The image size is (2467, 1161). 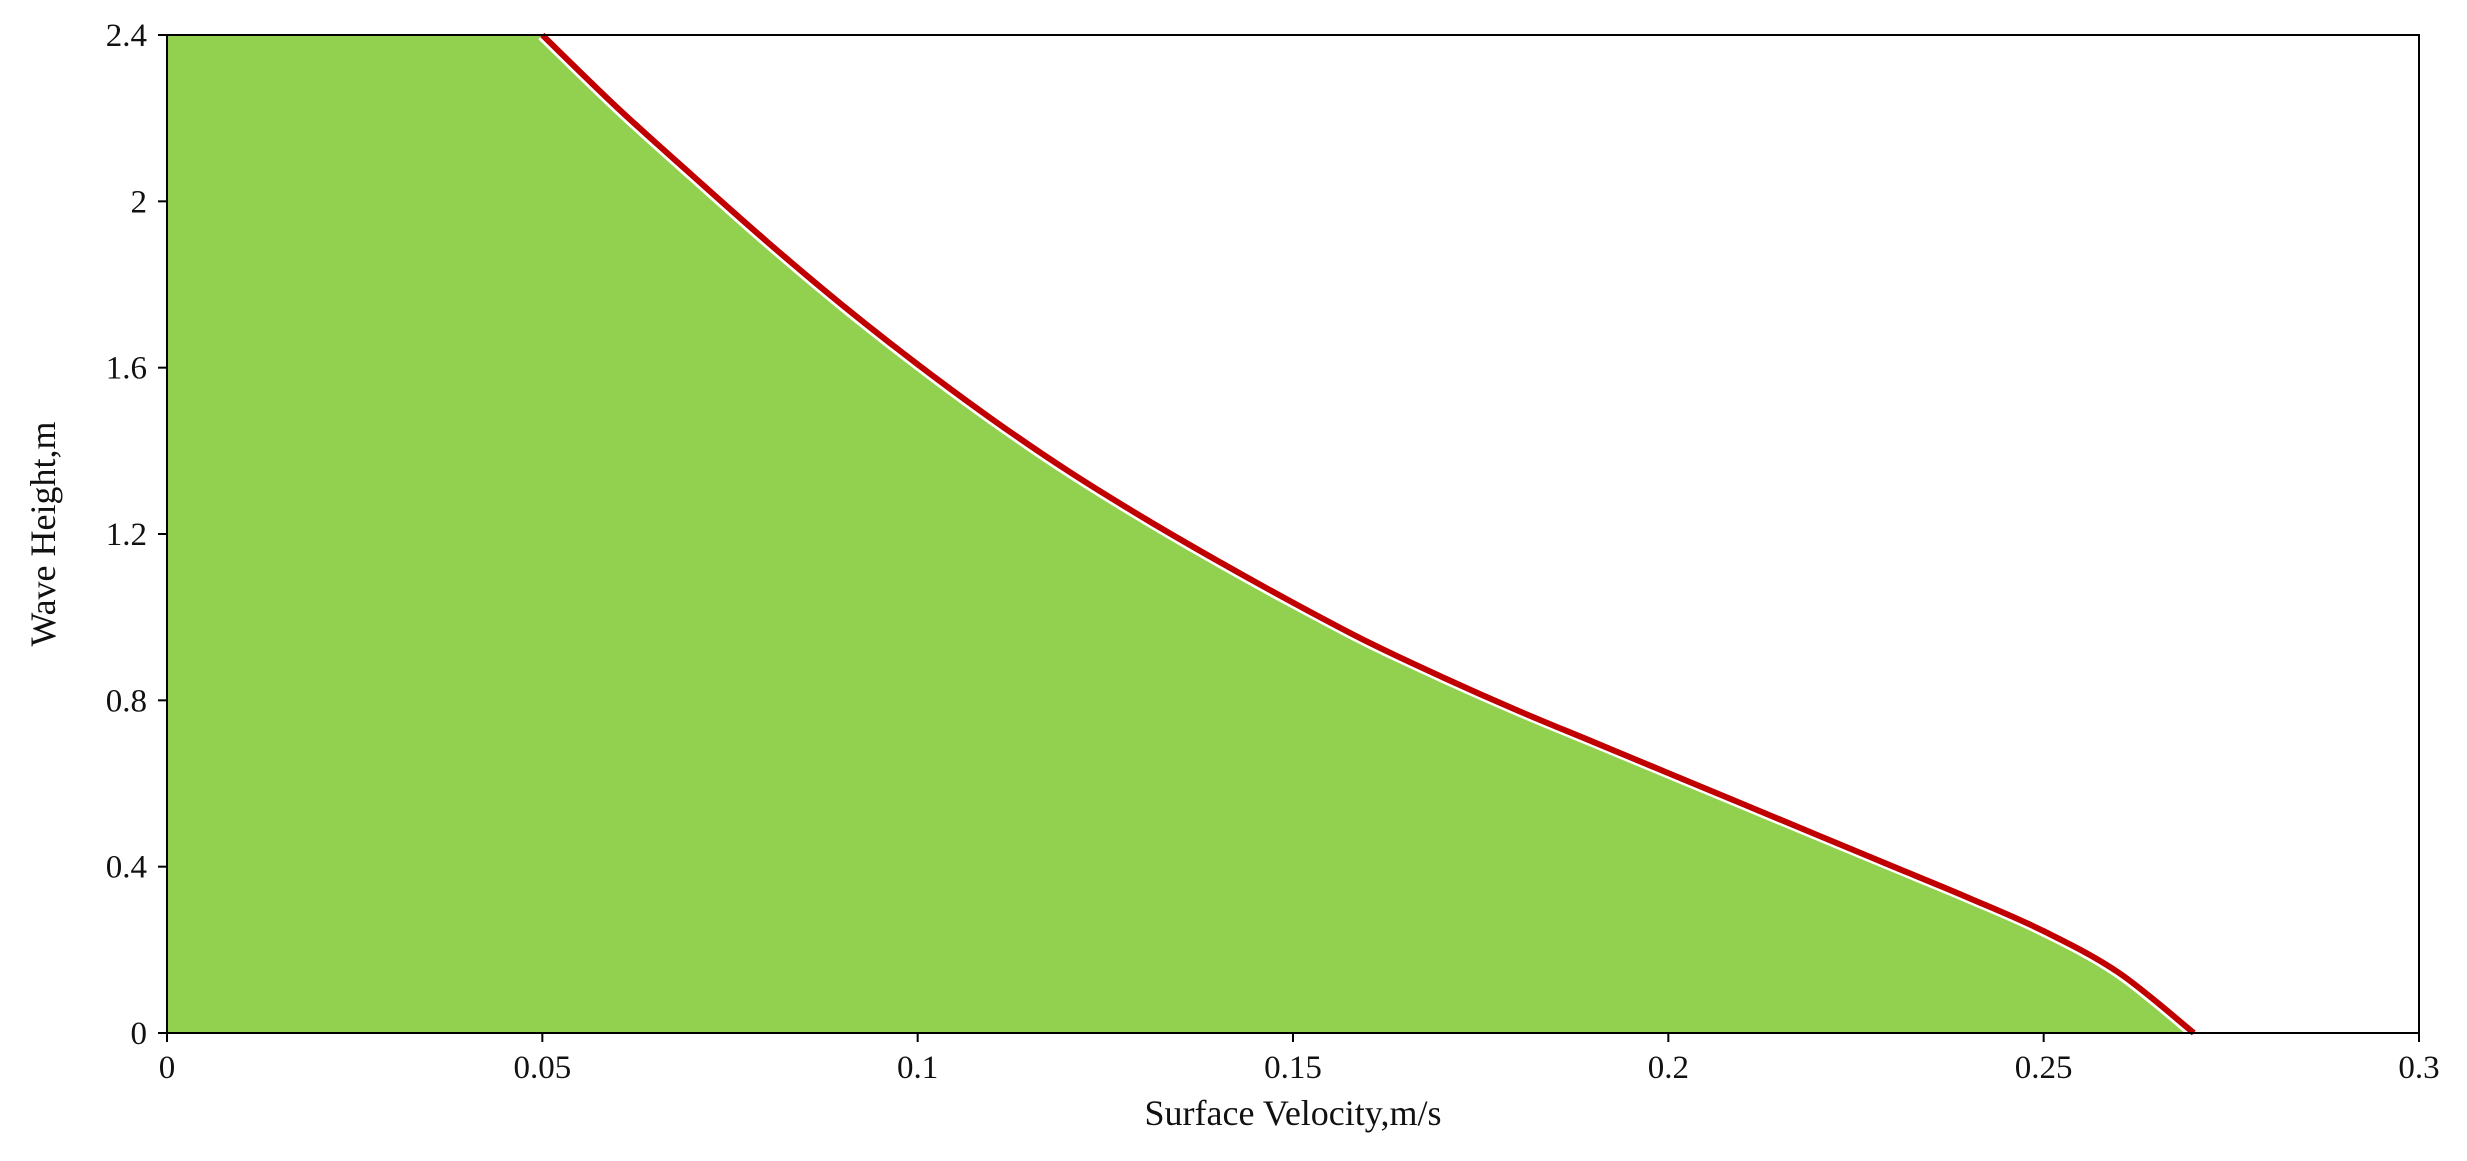 I want to click on y-axis-title: Wave Height,m, so click(x=43, y=533).